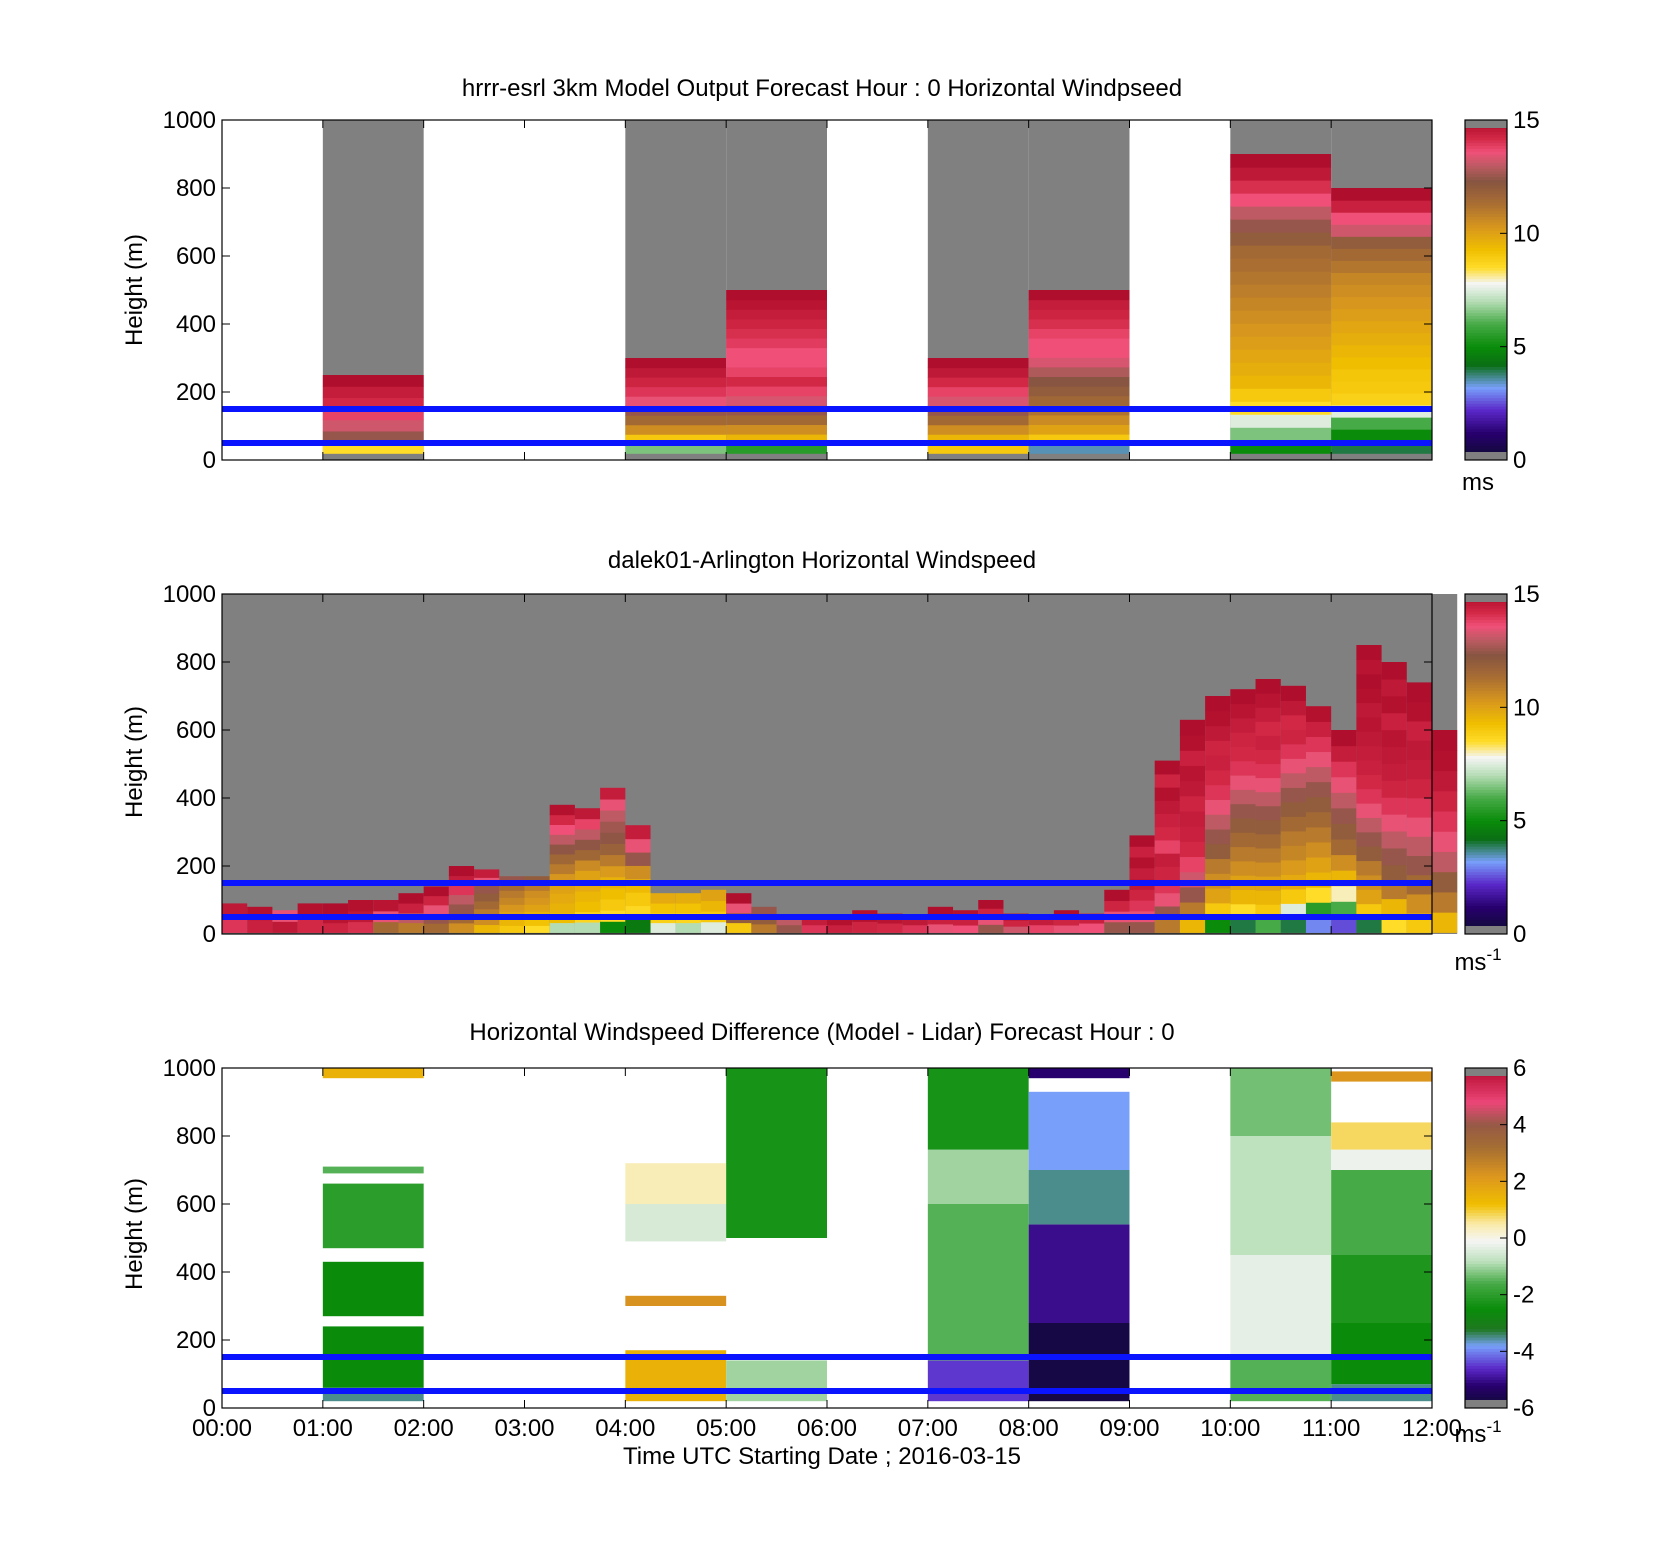  What do you see at coordinates (189, 1068) in the screenshot?
I see `y-tick-label: 1000` at bounding box center [189, 1068].